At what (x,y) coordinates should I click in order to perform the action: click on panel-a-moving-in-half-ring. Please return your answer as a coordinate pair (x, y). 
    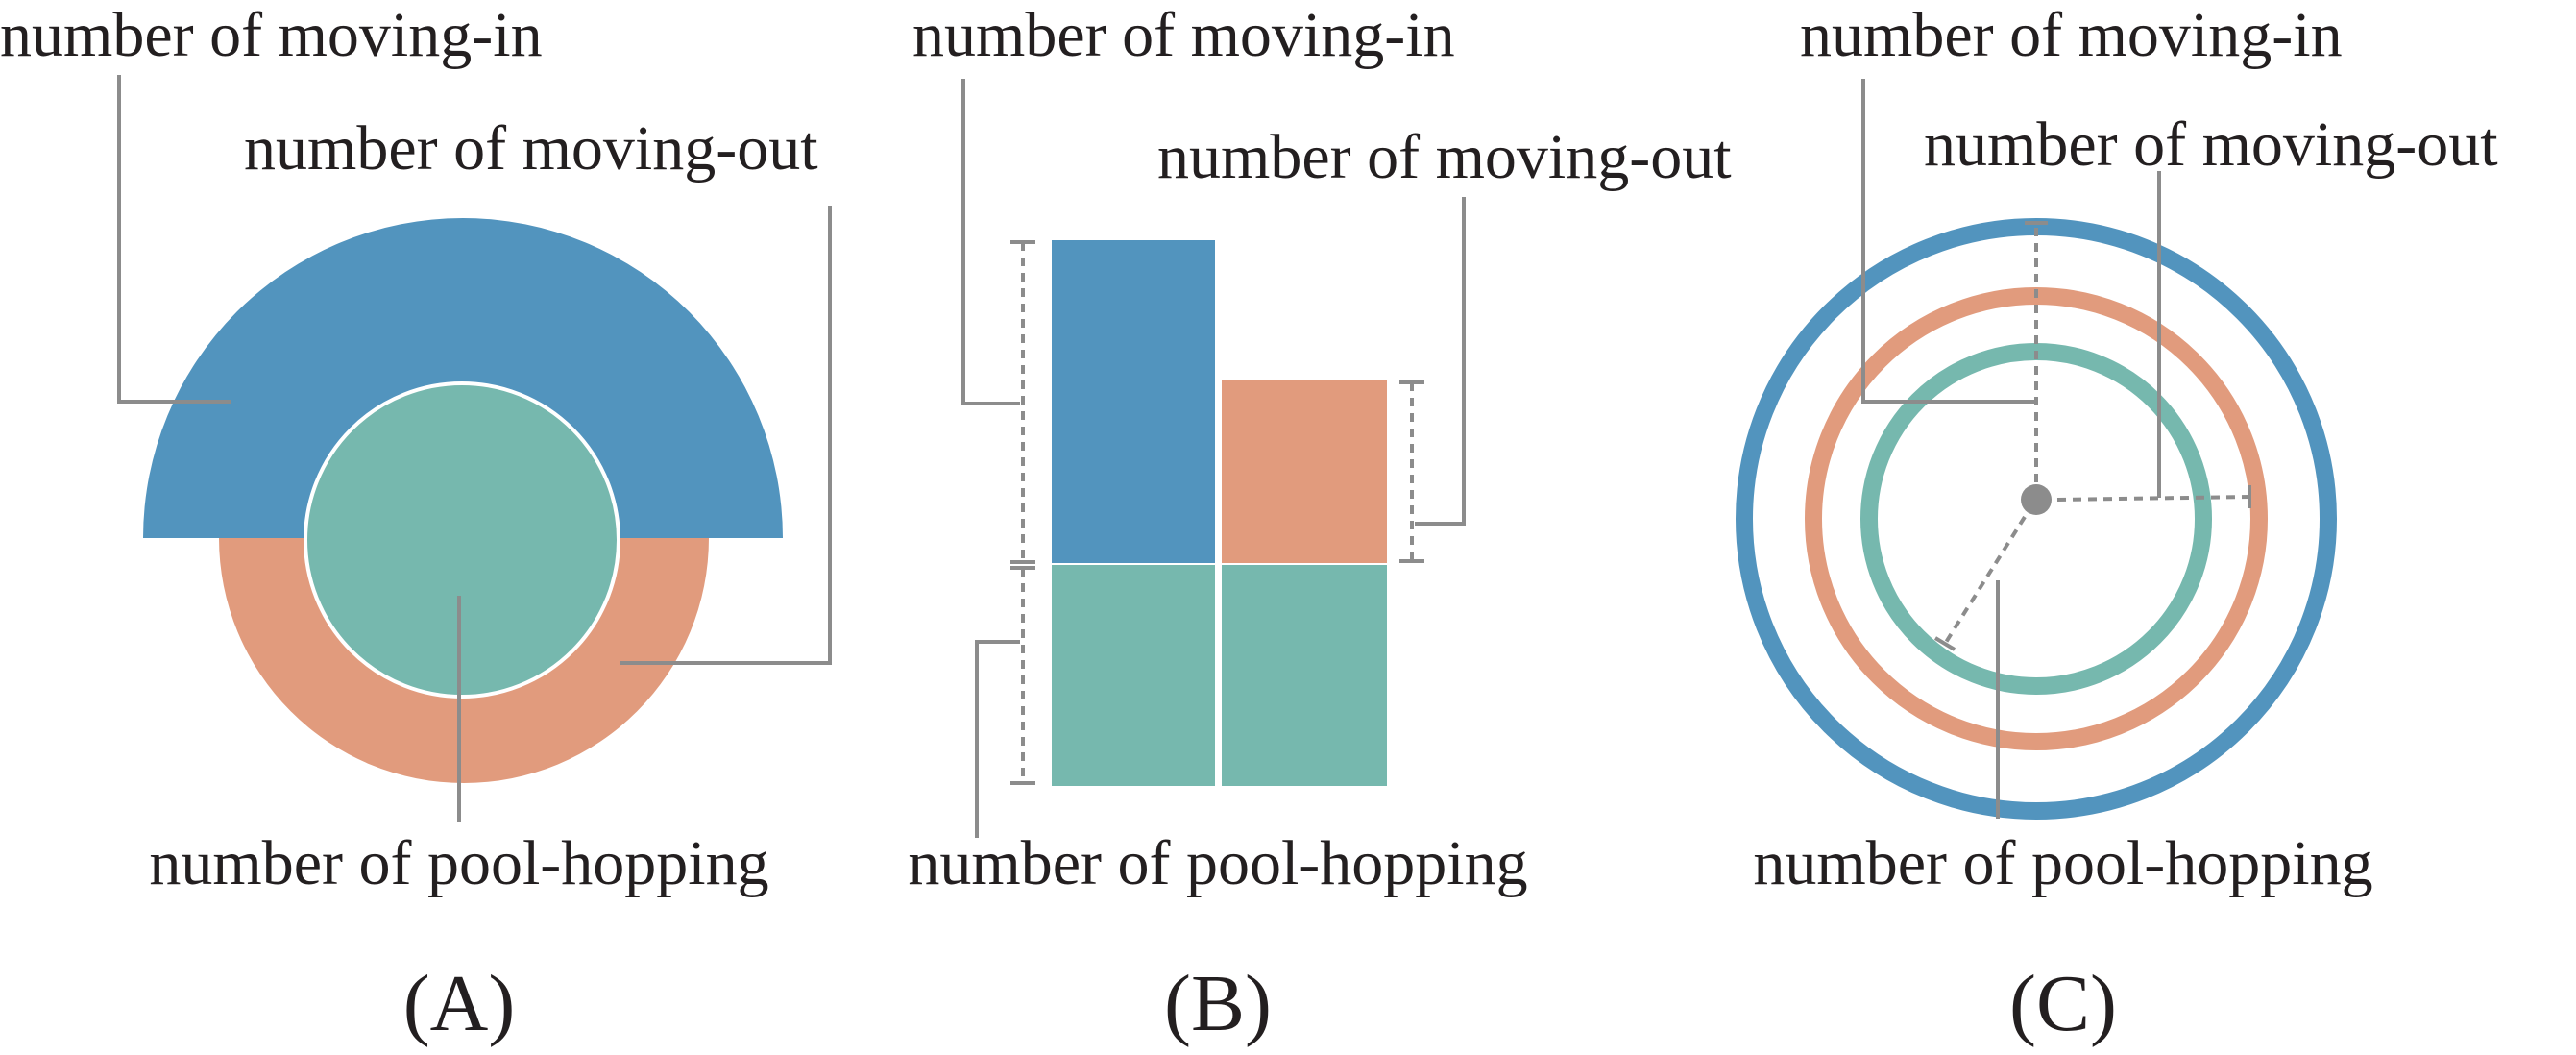
    Looking at the image, I should click on (463, 378).